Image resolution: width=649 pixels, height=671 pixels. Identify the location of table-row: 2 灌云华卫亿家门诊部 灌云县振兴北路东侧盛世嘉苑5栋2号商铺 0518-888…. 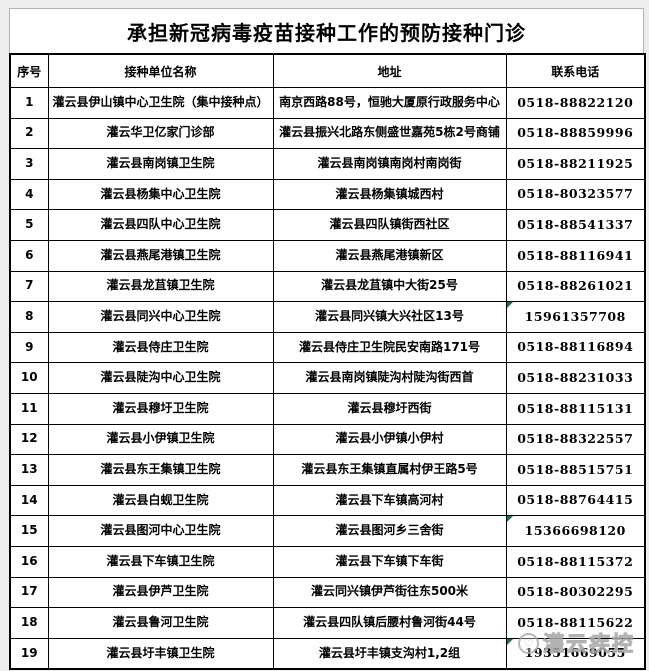
(327, 133).